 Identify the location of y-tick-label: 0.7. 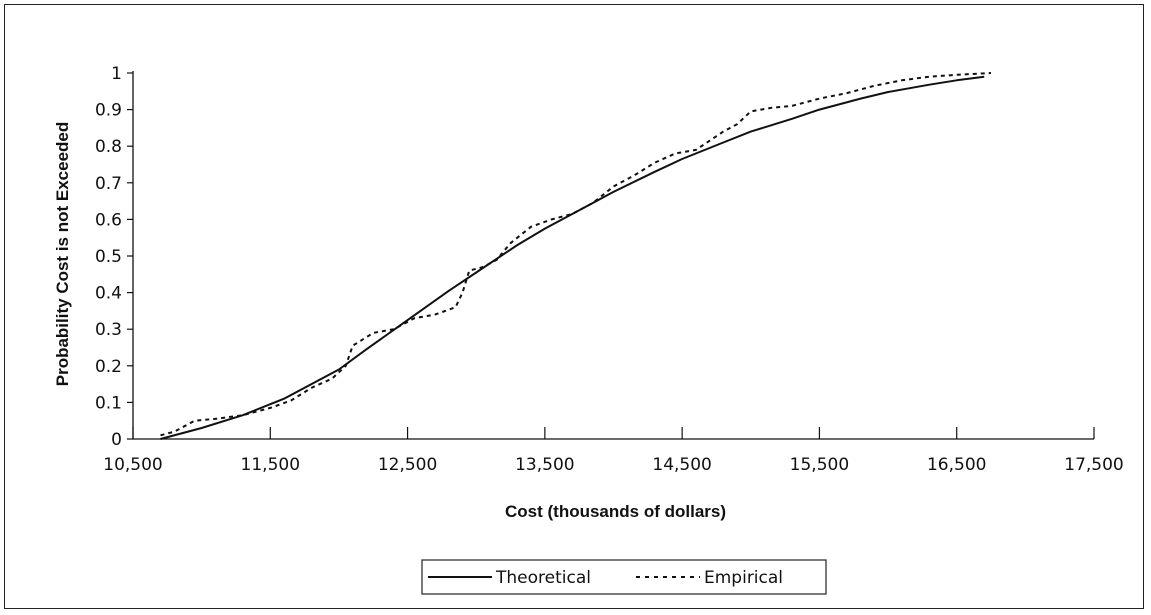
(108, 184).